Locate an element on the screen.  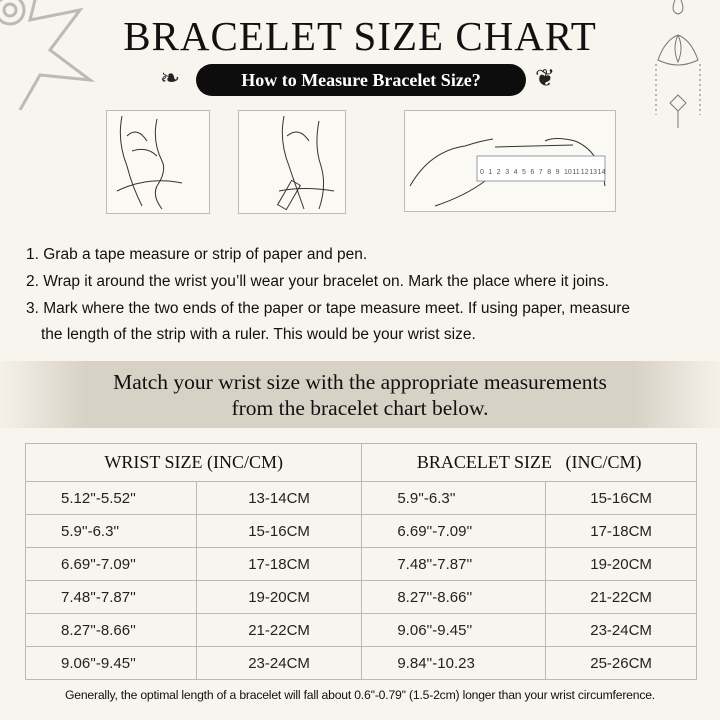
bracelet-inch-cell: 6.69''-7.09'' is located at coordinates (454, 531).